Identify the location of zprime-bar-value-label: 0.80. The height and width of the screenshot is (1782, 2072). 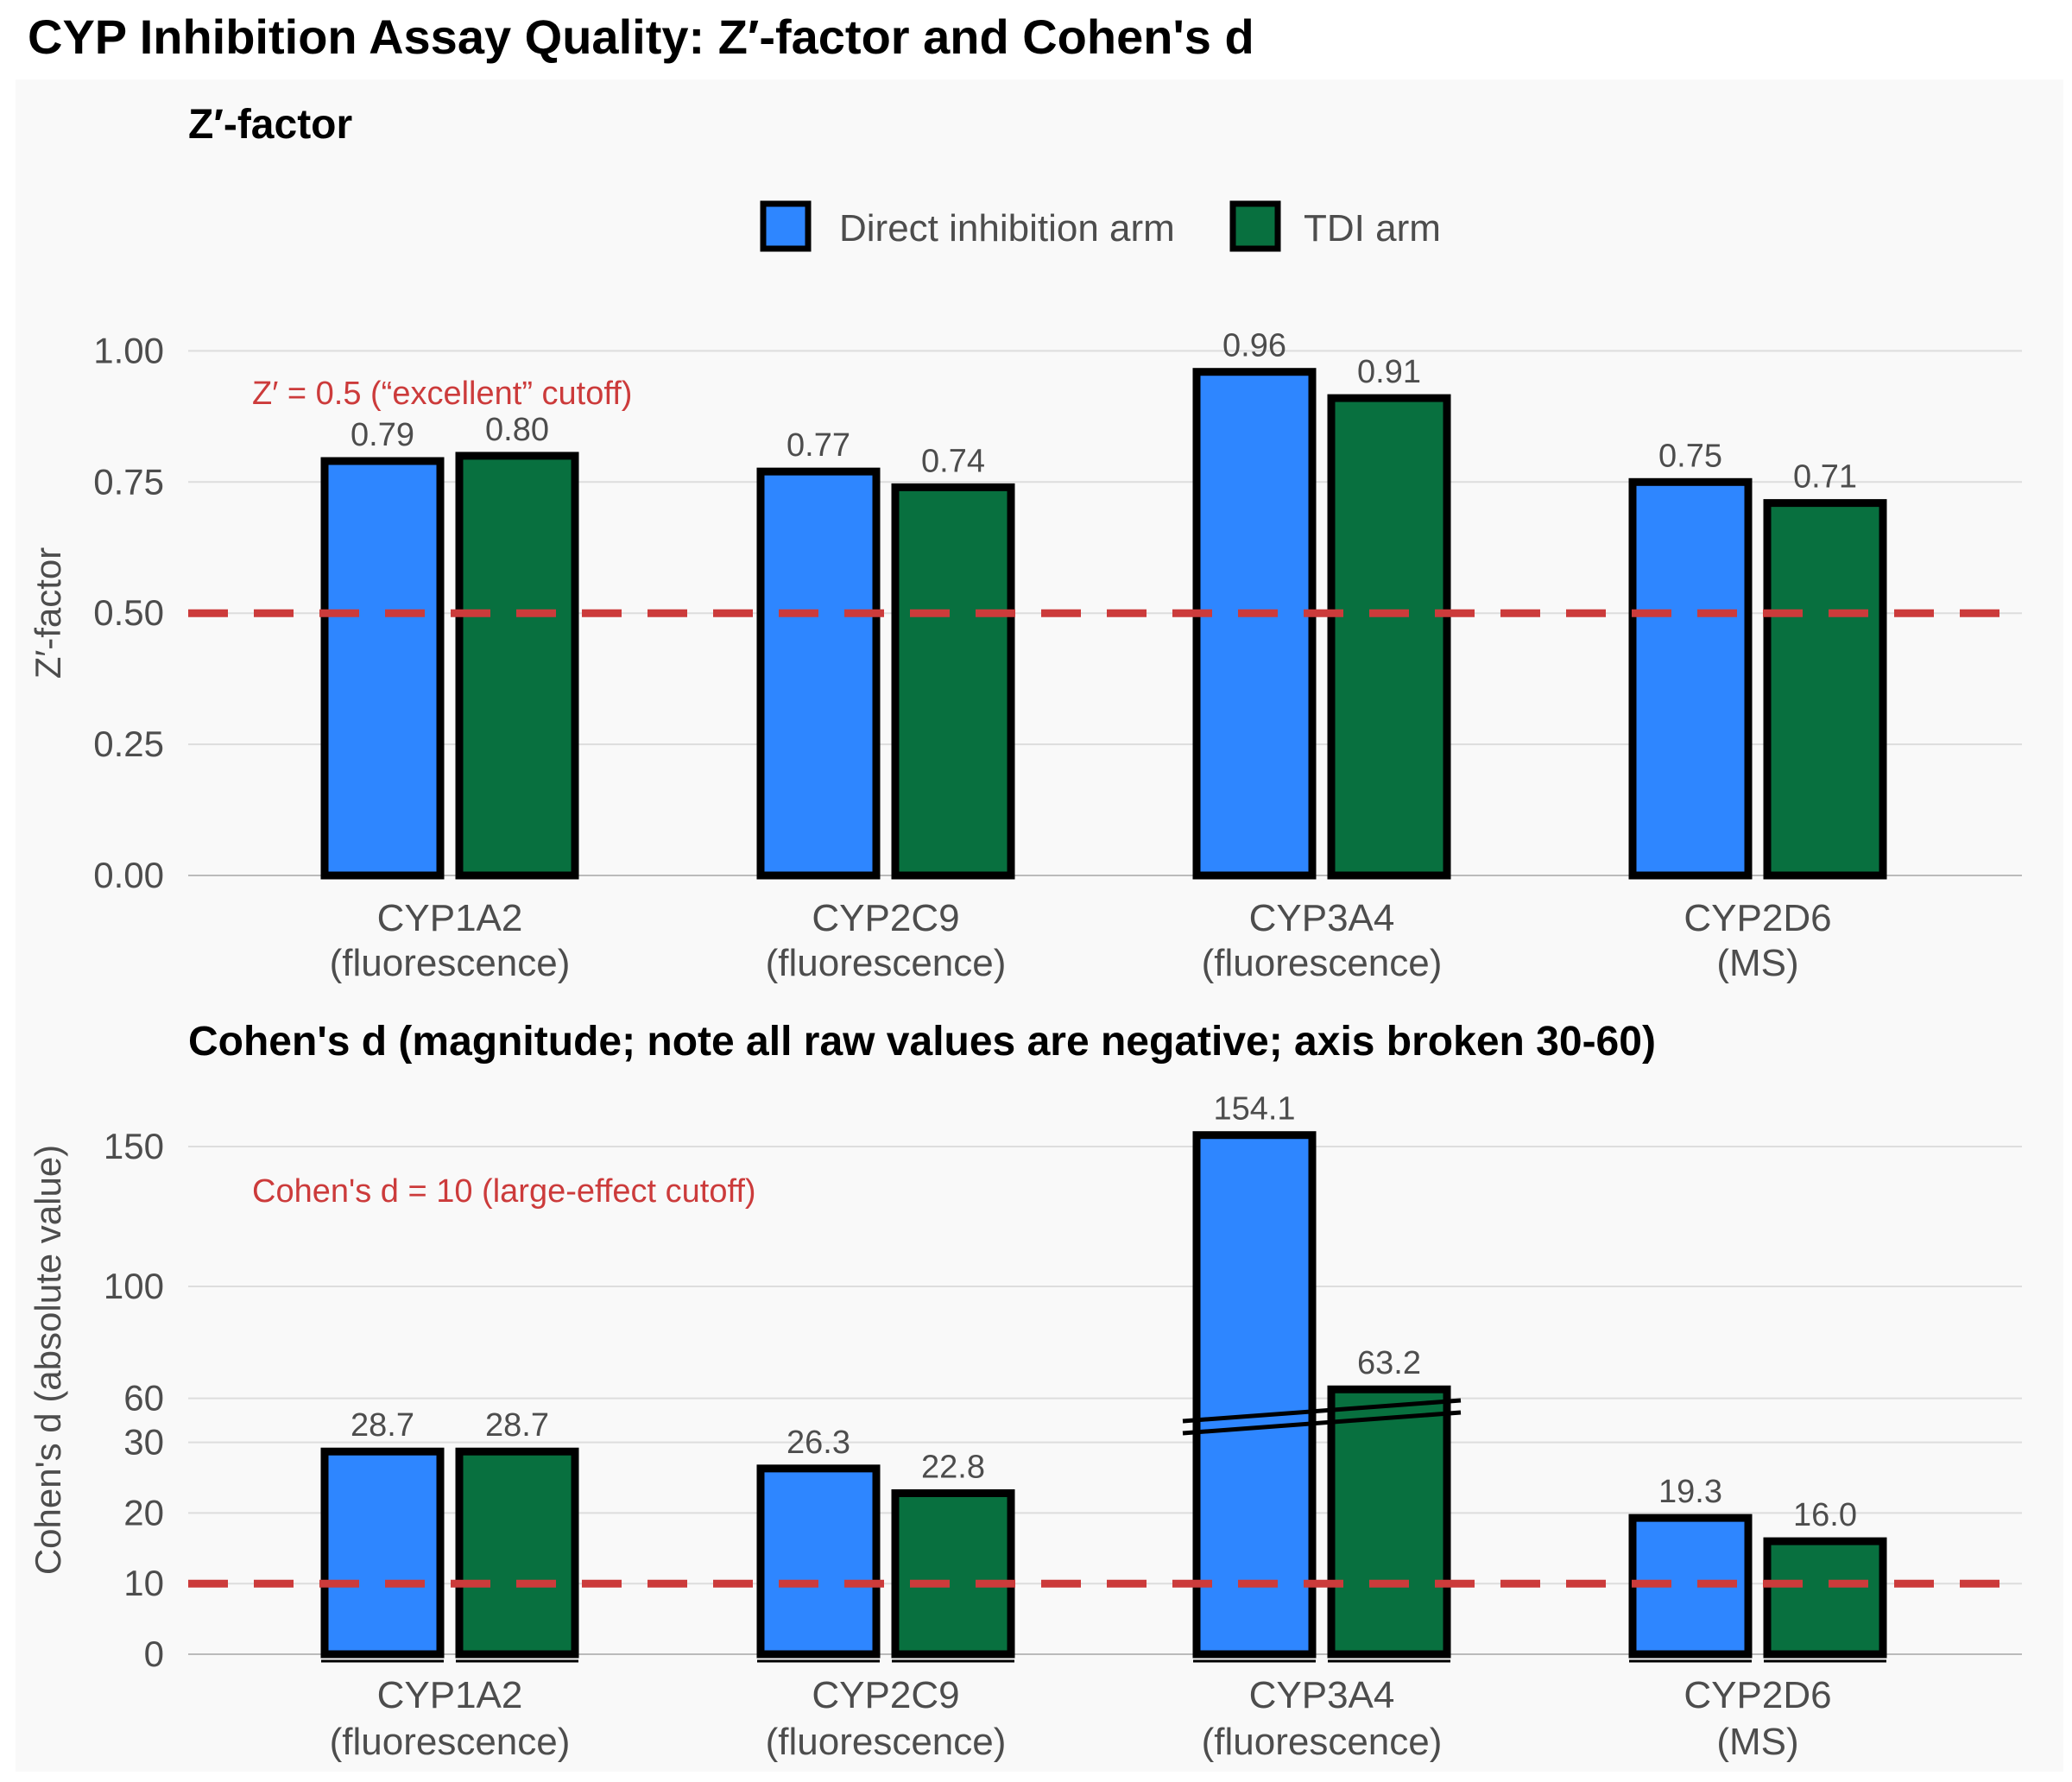
(517, 430).